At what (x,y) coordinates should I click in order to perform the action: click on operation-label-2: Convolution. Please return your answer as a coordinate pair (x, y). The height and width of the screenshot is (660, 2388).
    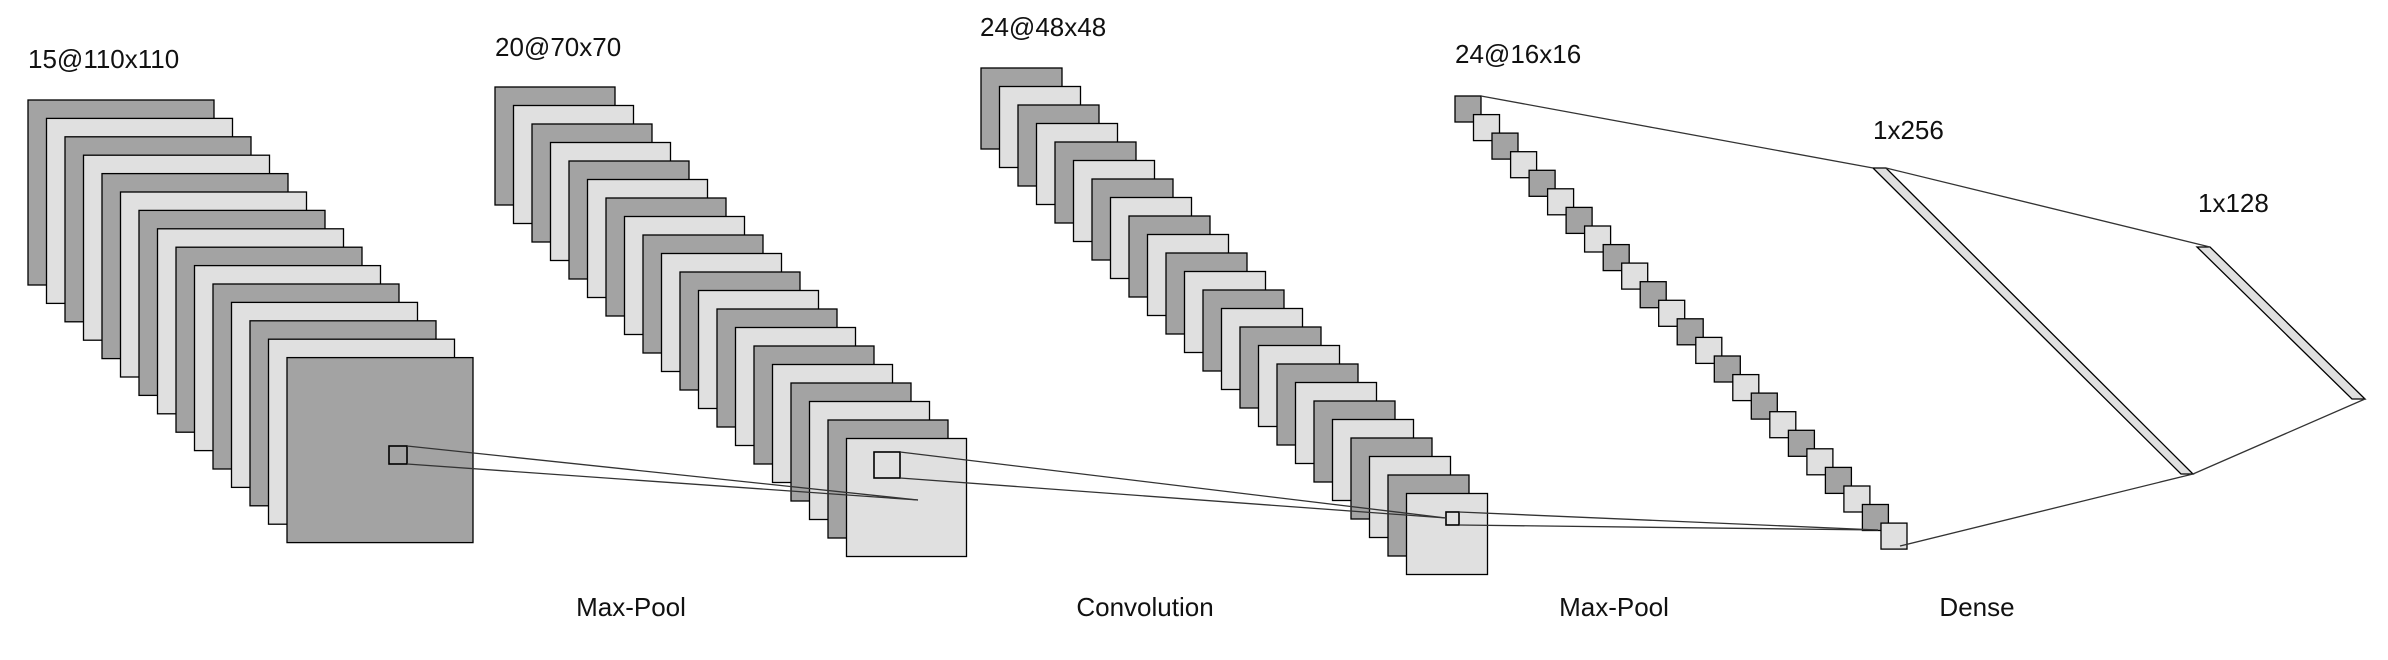
    Looking at the image, I should click on (1144, 607).